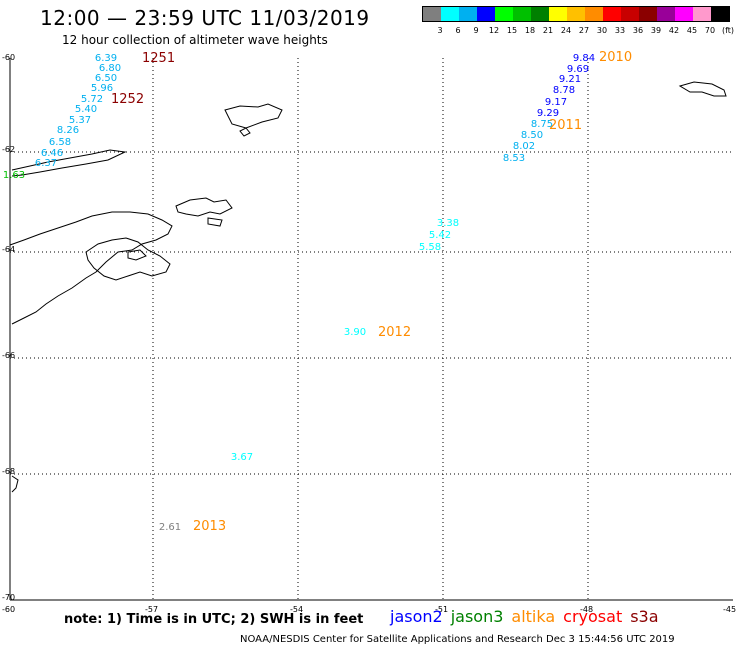  What do you see at coordinates (477, 616) in the screenshot?
I see `satellite-name: jason3` at bounding box center [477, 616].